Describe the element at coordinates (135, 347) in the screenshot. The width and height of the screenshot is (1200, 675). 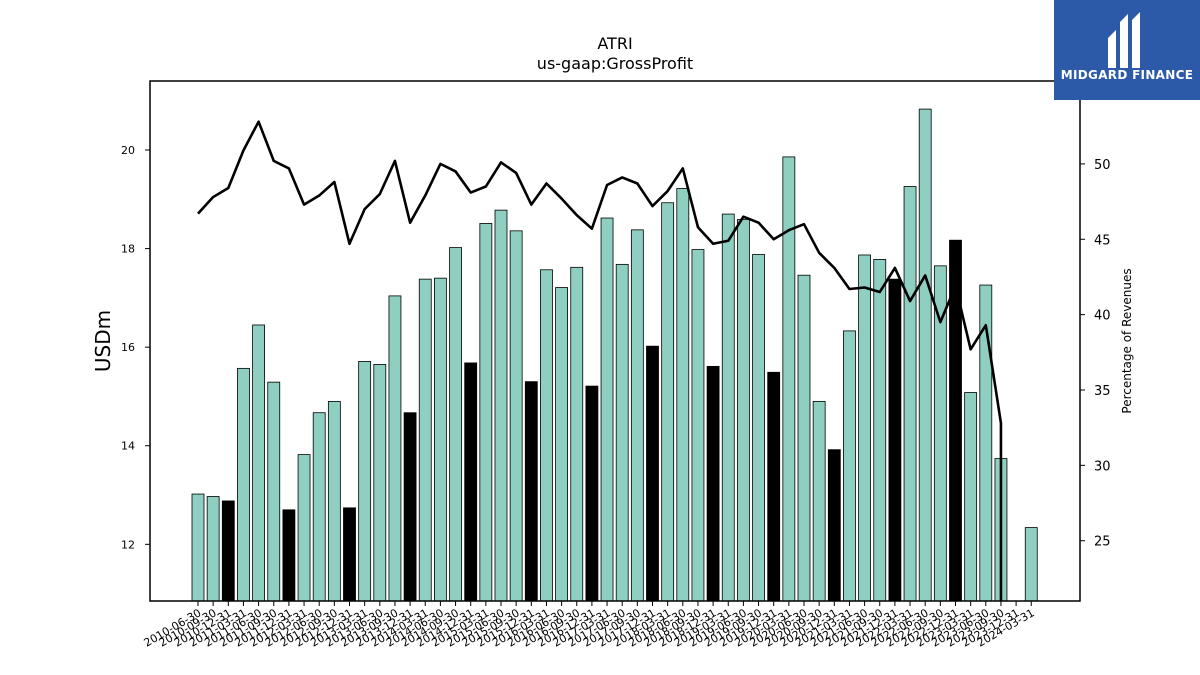
I see `y-axis-left: 12 14 16 18 20` at that location.